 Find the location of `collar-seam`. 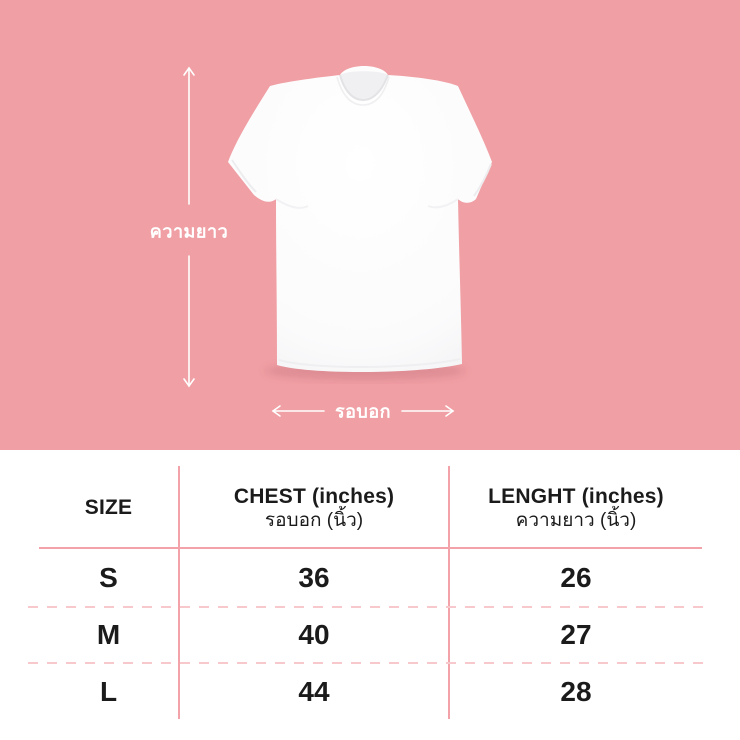

collar-seam is located at coordinates (364, 88).